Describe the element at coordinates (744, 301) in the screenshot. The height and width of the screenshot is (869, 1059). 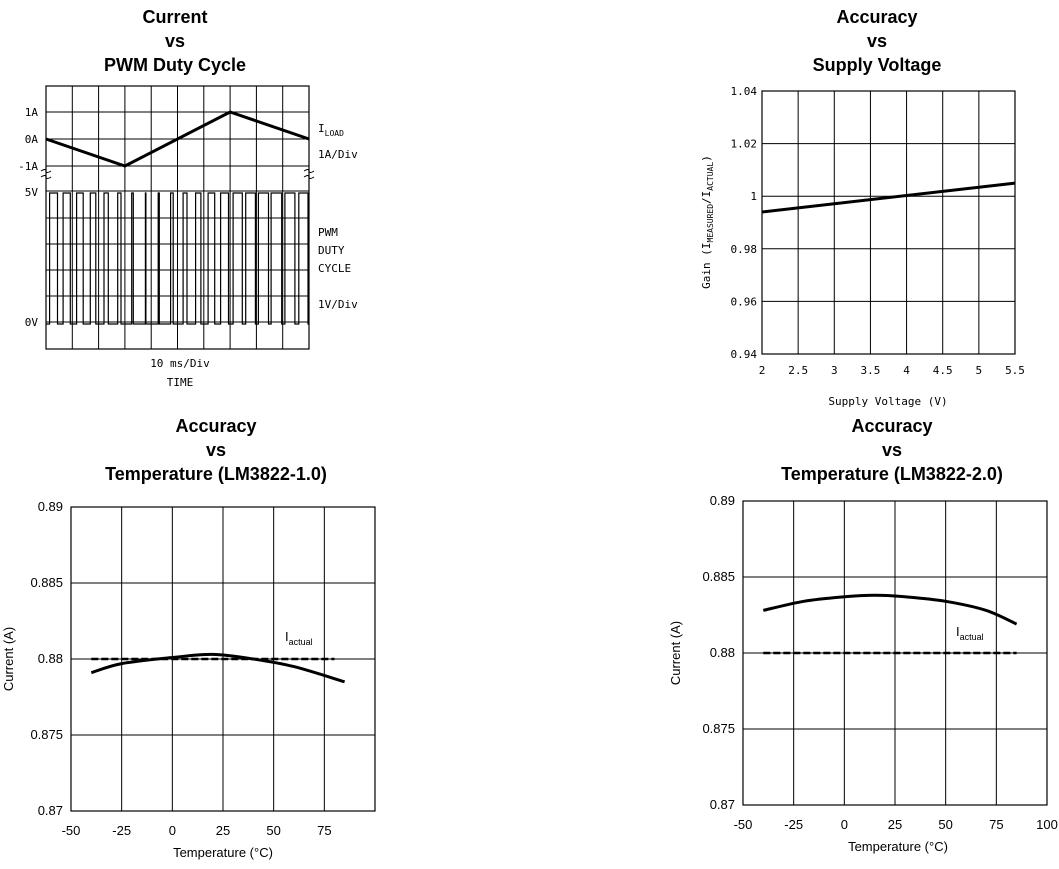
I see `y-tick-label: 0.96` at that location.